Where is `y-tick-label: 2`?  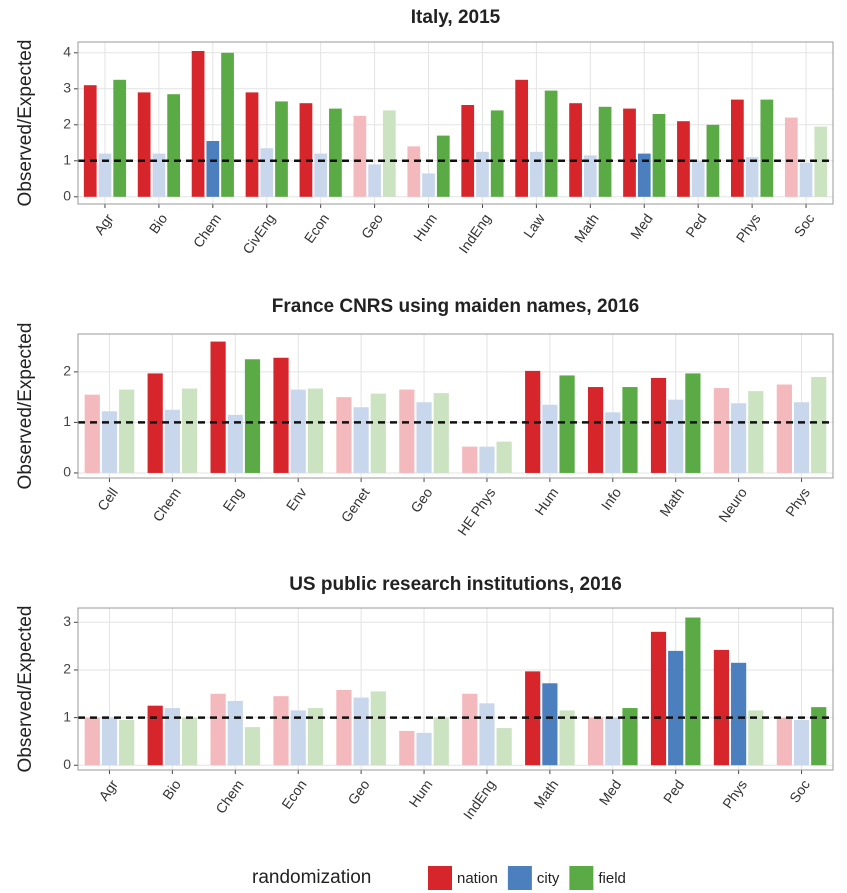
y-tick-label: 2 is located at coordinates (67, 669).